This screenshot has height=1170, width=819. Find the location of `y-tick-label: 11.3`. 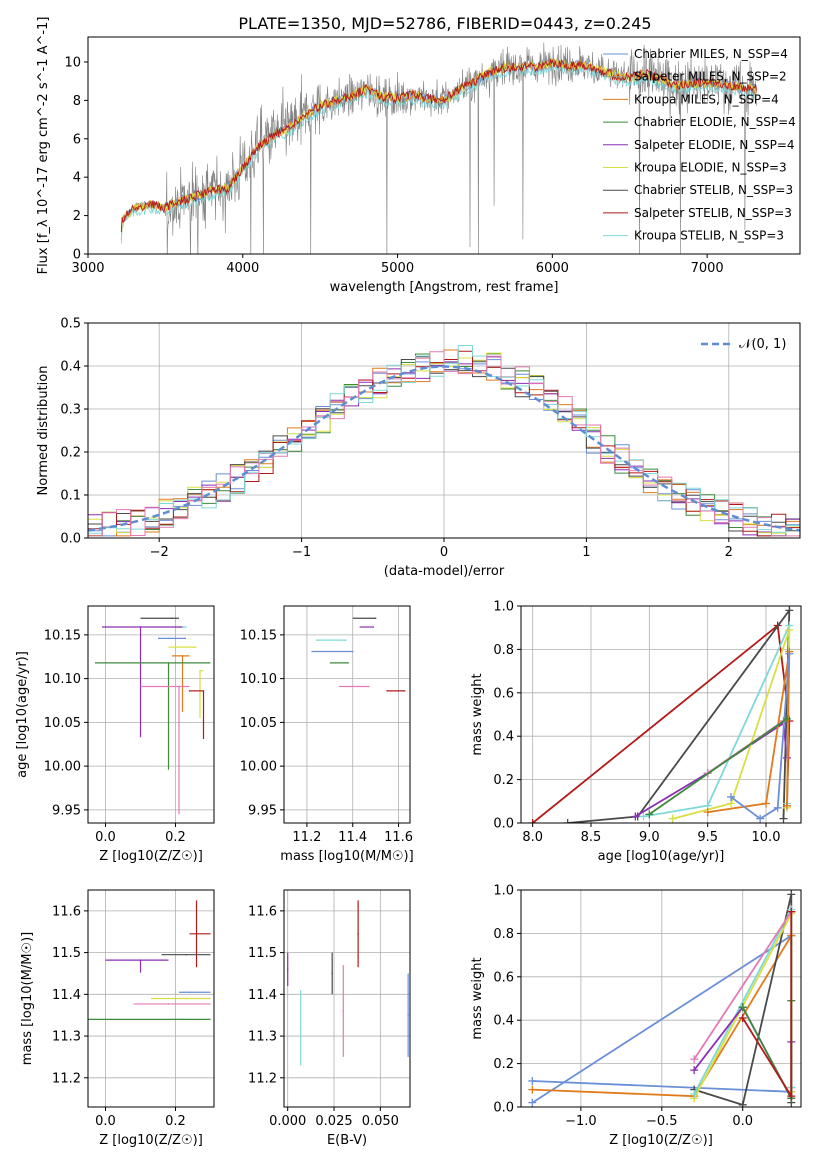

y-tick-label: 11.3 is located at coordinates (262, 1037).